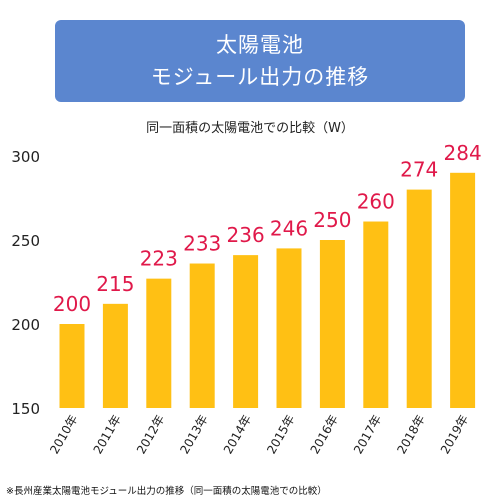 Image resolution: width=500 pixels, height=500 pixels. I want to click on footnote: ※長州産業太陽電池モジュール出力の推移（同一面積の太陽電池での比較）, so click(166, 491).